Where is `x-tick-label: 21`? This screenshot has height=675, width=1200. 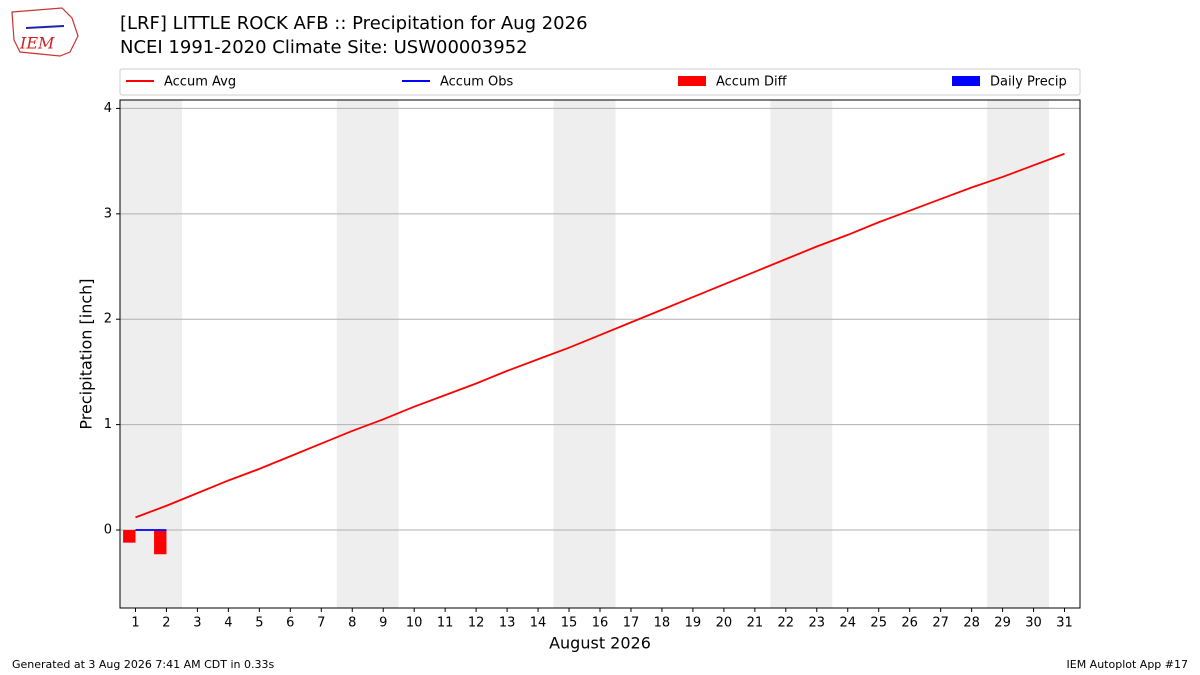 x-tick-label: 21 is located at coordinates (755, 623).